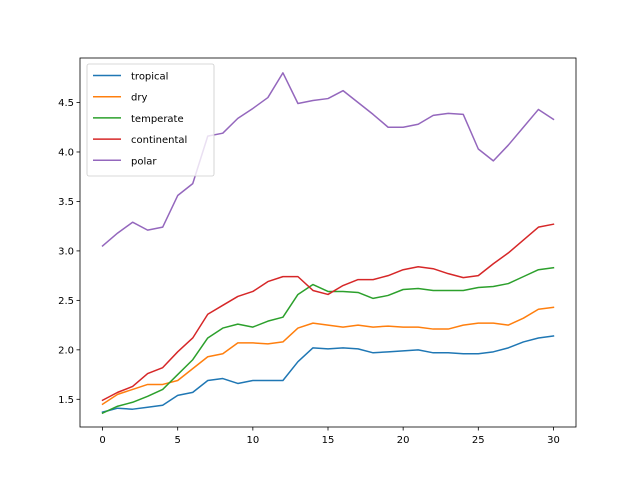 The height and width of the screenshot is (480, 640). What do you see at coordinates (66, 350) in the screenshot?
I see `y-tick-label: 2.0` at bounding box center [66, 350].